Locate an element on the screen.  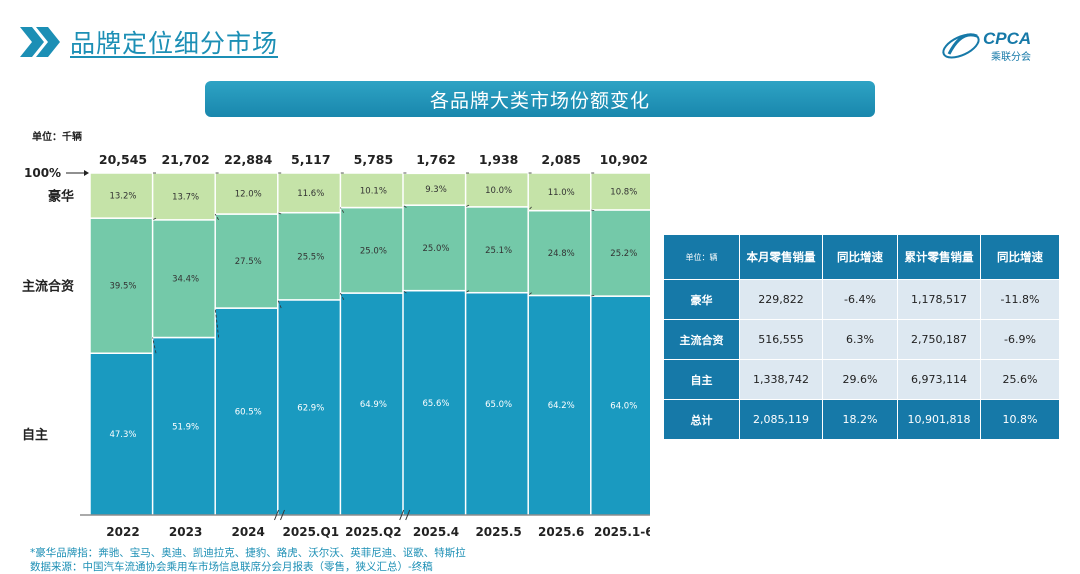
data-label: 10.8% is located at coordinates (623, 192).